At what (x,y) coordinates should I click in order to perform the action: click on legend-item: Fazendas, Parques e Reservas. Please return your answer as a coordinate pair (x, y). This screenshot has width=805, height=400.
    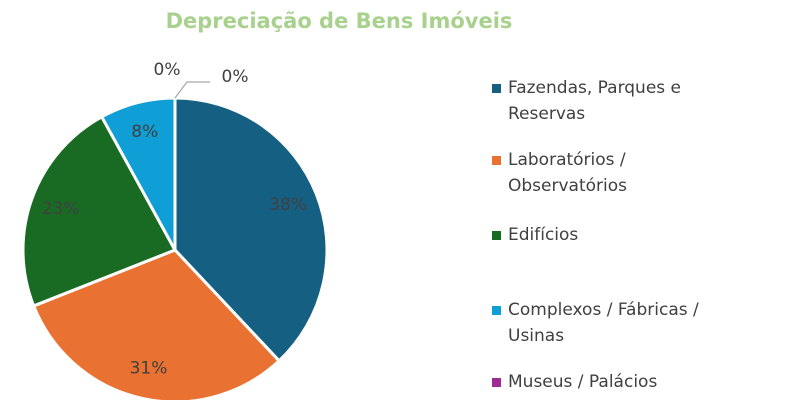
    Looking at the image, I should click on (648, 101).